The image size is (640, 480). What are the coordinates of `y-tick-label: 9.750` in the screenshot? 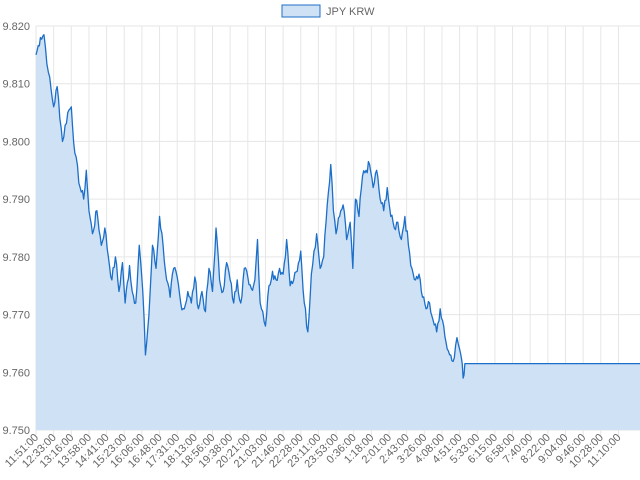 It's located at (16, 431).